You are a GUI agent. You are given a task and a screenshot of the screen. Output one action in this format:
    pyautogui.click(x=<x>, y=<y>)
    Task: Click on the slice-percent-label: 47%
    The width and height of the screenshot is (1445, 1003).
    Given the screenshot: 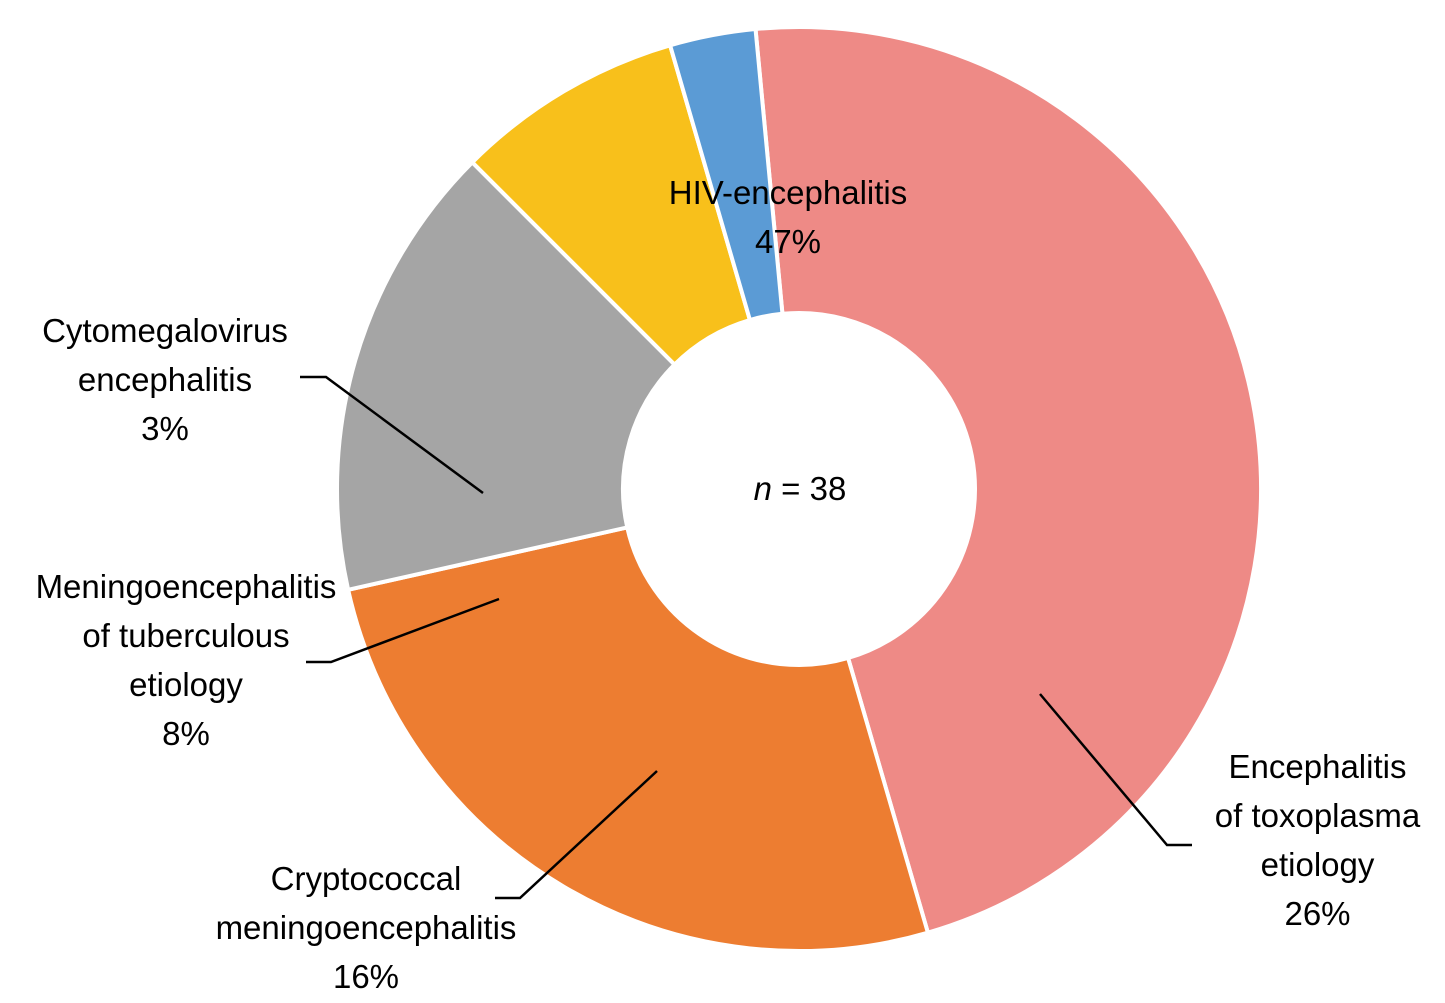 What is the action you would take?
    pyautogui.click(x=788, y=241)
    